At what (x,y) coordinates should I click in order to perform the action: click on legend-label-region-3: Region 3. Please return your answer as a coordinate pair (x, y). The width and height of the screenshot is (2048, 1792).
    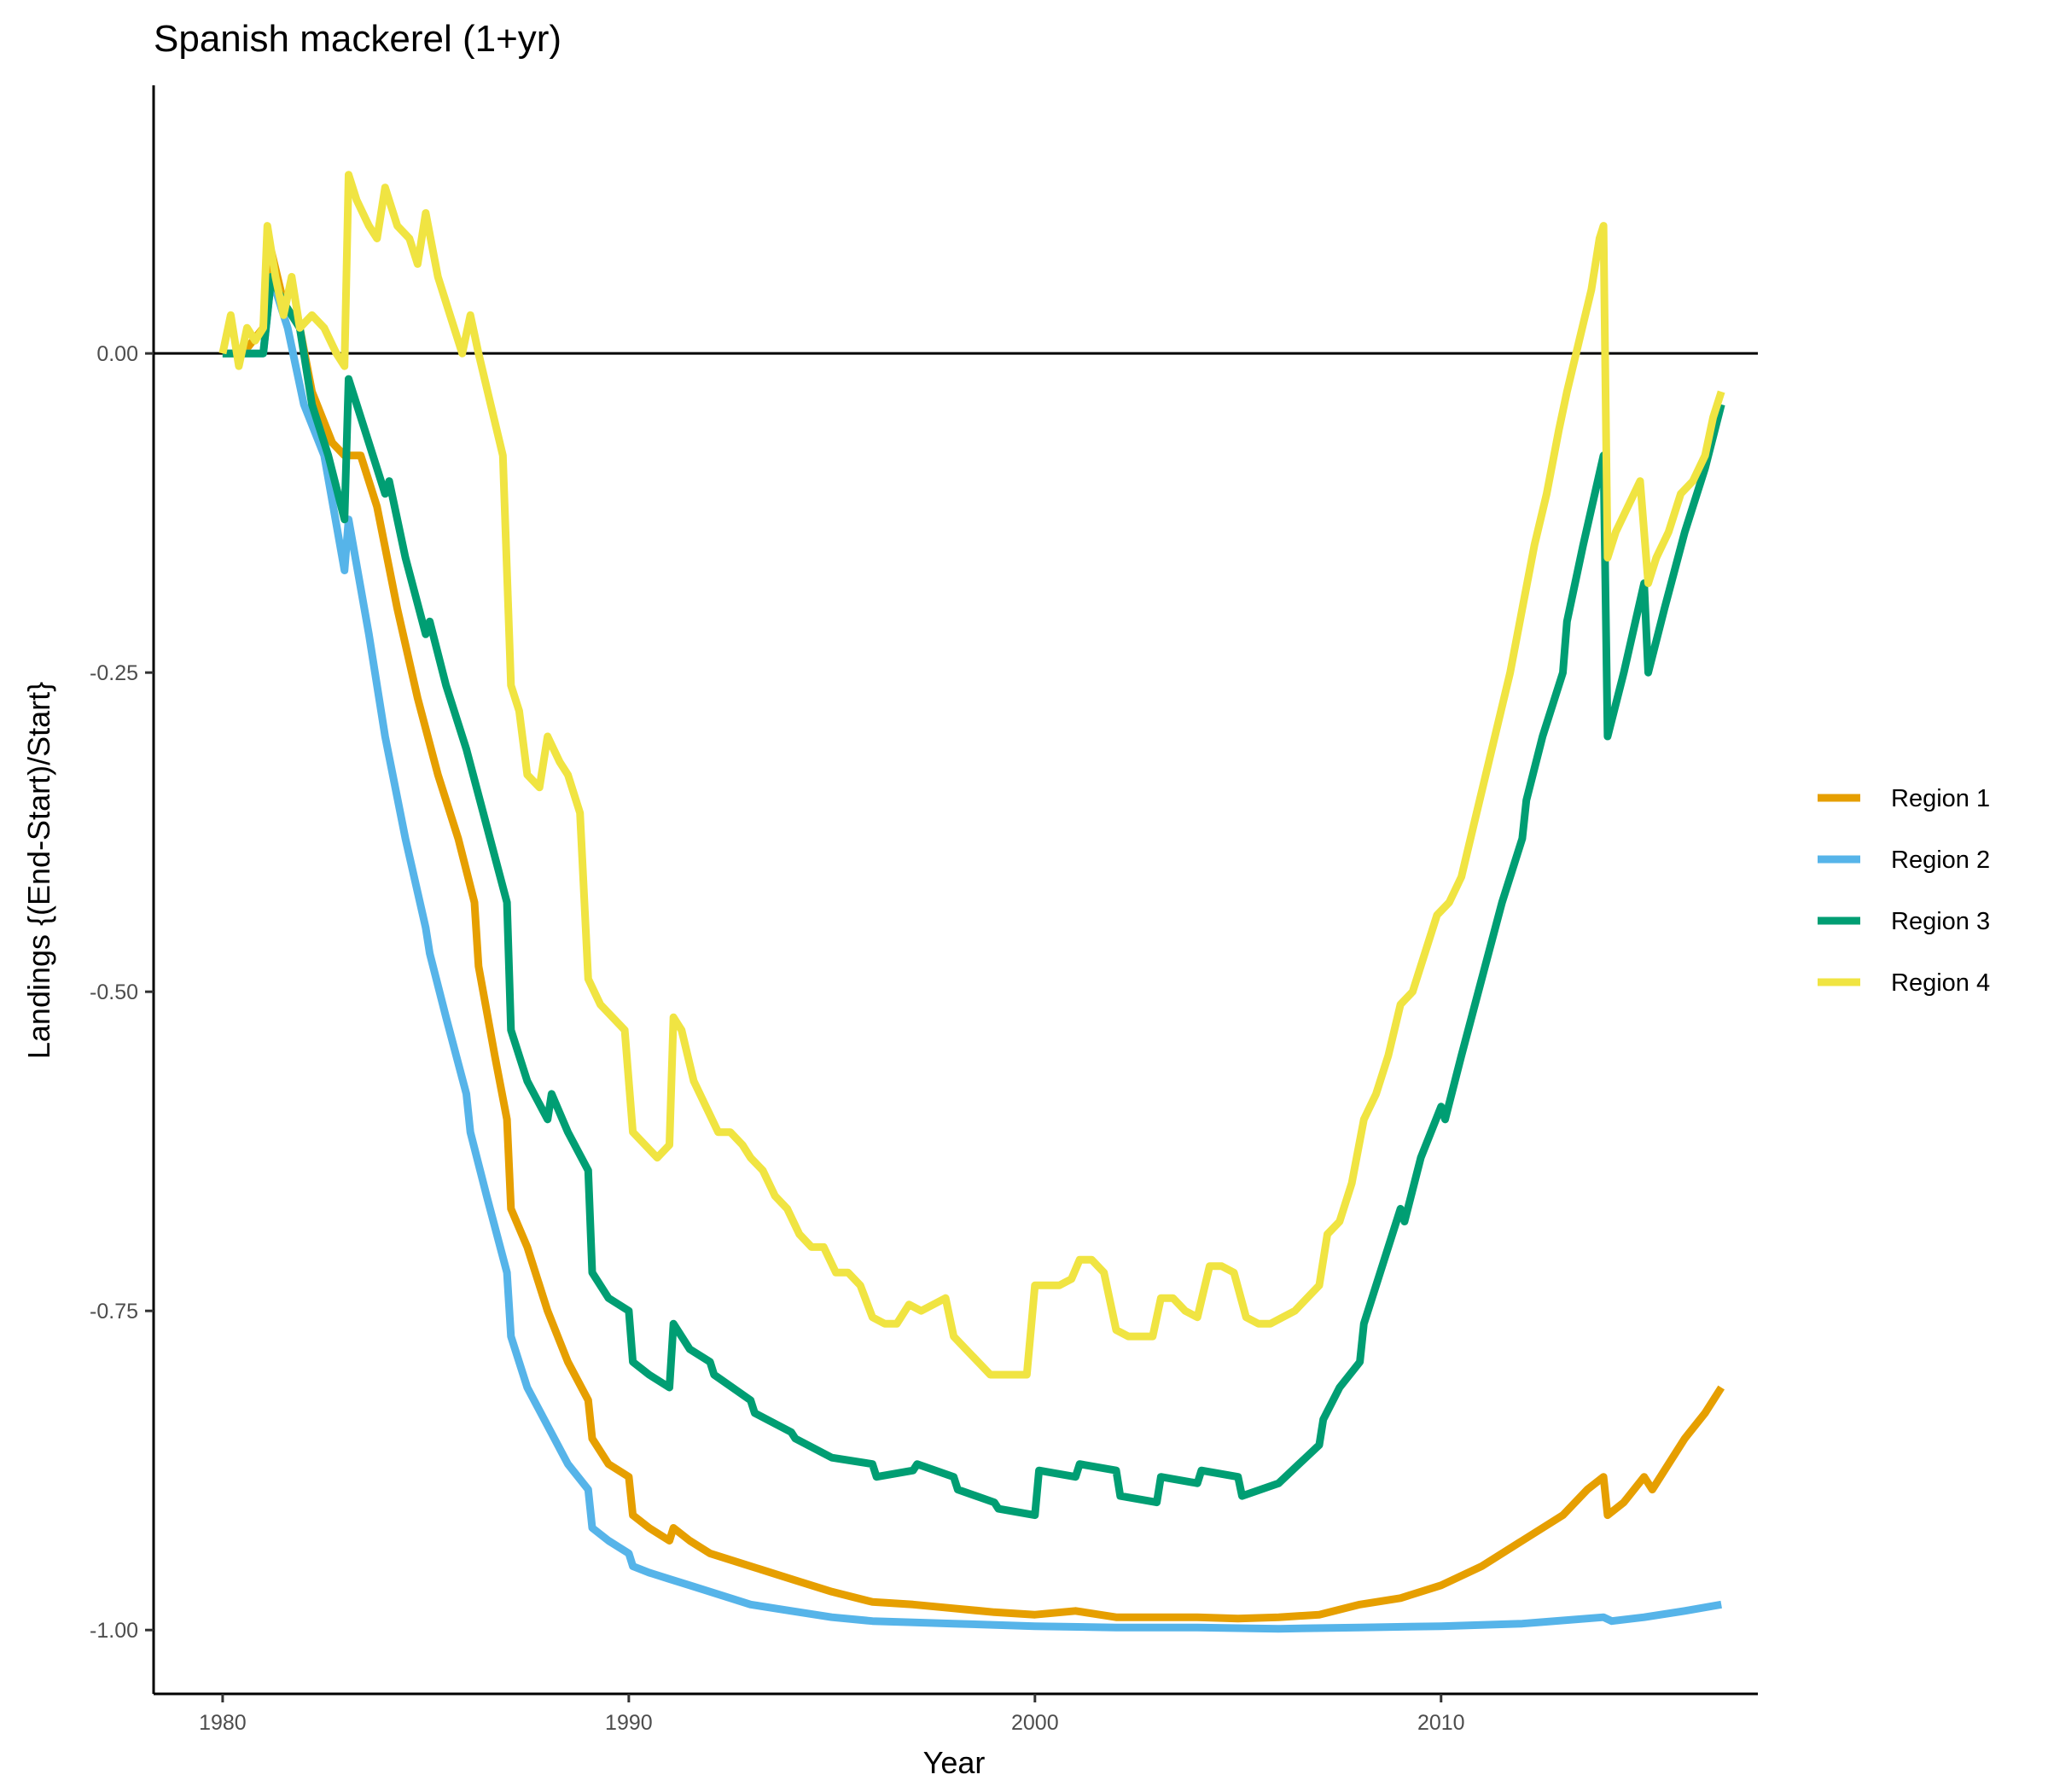
    Looking at the image, I should click on (1941, 922).